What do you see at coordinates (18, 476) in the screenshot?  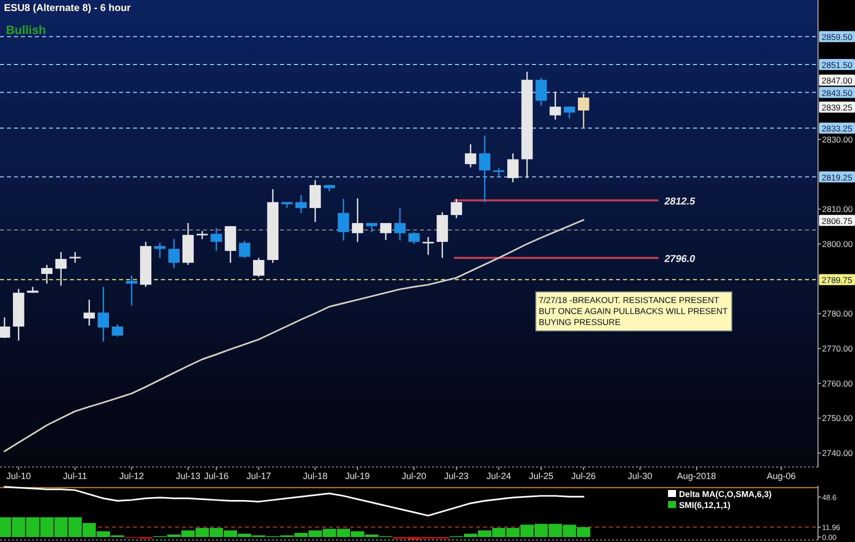 I see `x-tick-label: Jul-10` at bounding box center [18, 476].